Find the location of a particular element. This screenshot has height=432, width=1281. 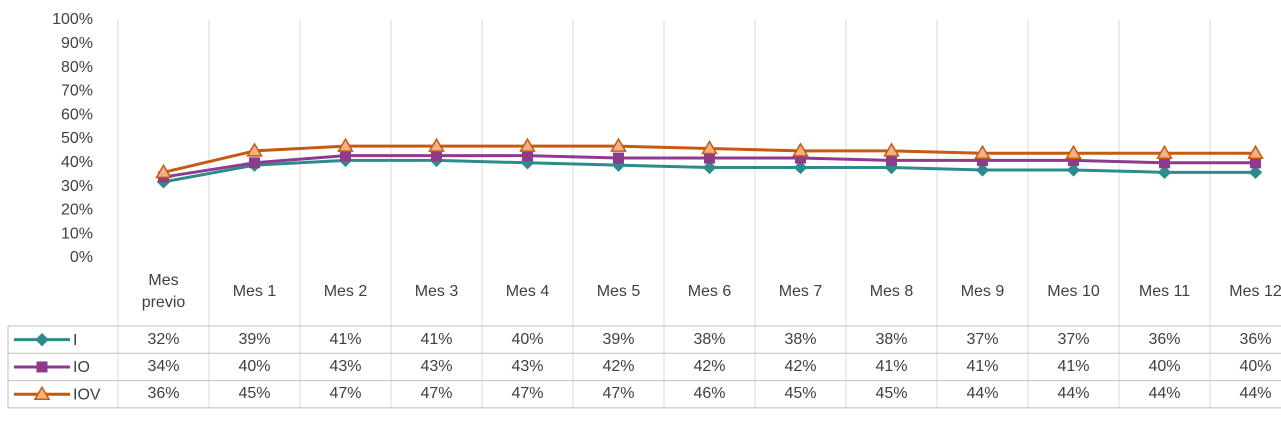

x-tick-label: Mes 9 is located at coordinates (982, 291).